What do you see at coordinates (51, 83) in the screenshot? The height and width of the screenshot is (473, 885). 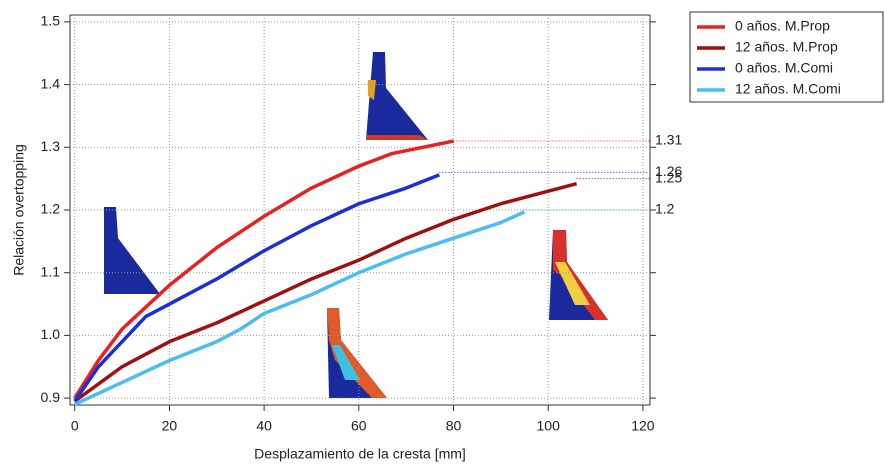 I see `y-tick-label: 1.4` at bounding box center [51, 83].